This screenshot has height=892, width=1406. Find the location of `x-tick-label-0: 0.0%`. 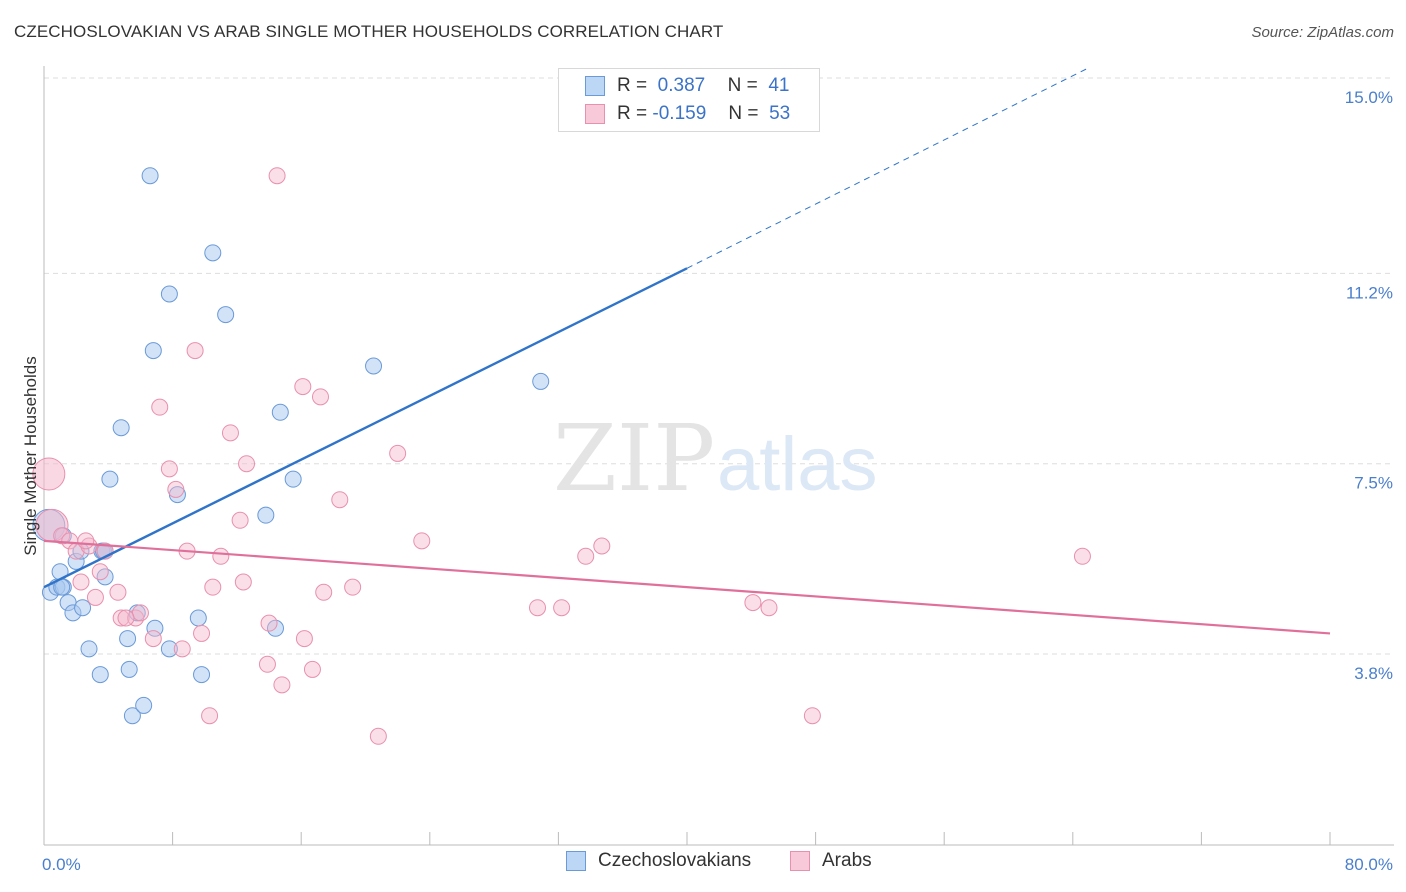

x-tick-label-0: 0.0% is located at coordinates (61, 864).